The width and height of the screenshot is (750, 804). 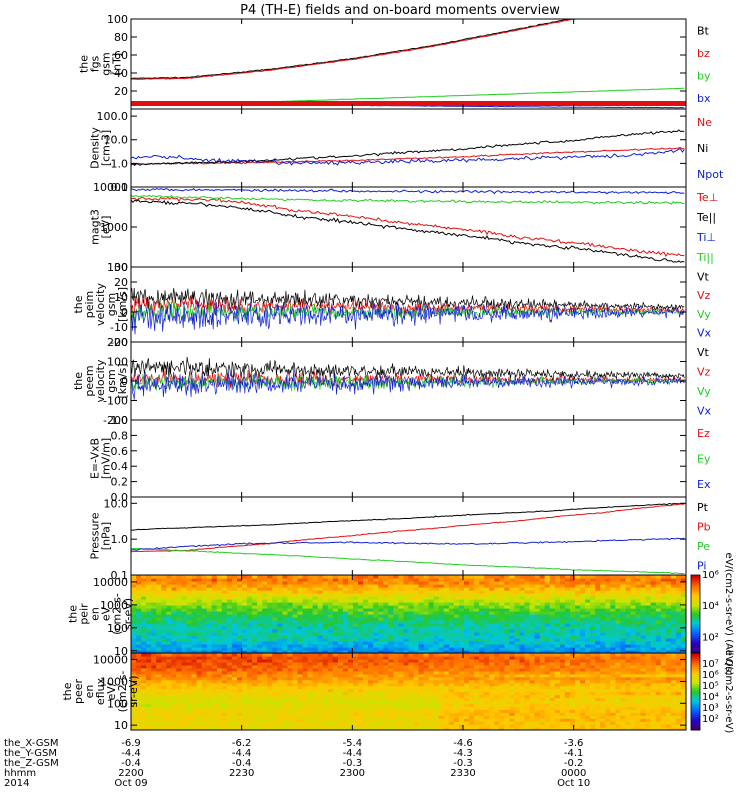 What do you see at coordinates (704, 75) in the screenshot?
I see `legend-fgs-2: by` at bounding box center [704, 75].